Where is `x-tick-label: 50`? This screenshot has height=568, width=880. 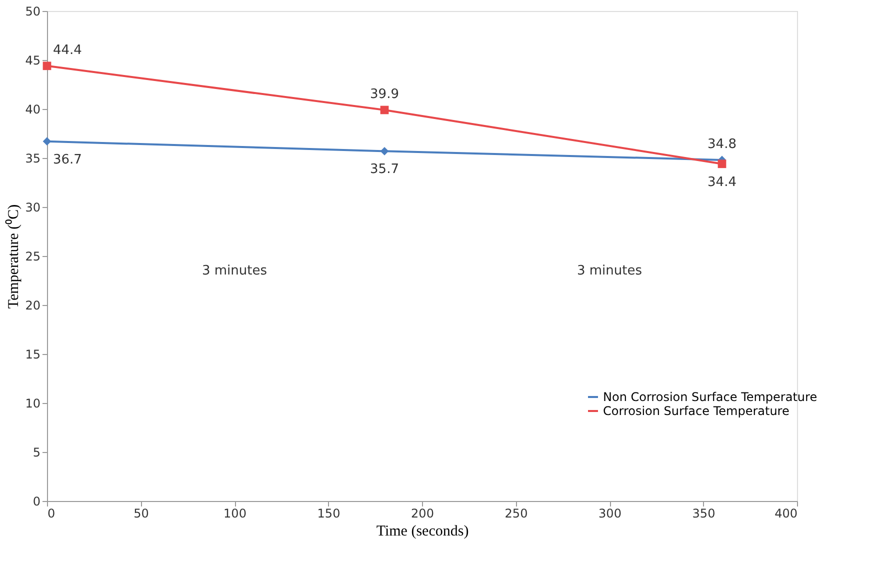 x-tick-label: 50 is located at coordinates (141, 513).